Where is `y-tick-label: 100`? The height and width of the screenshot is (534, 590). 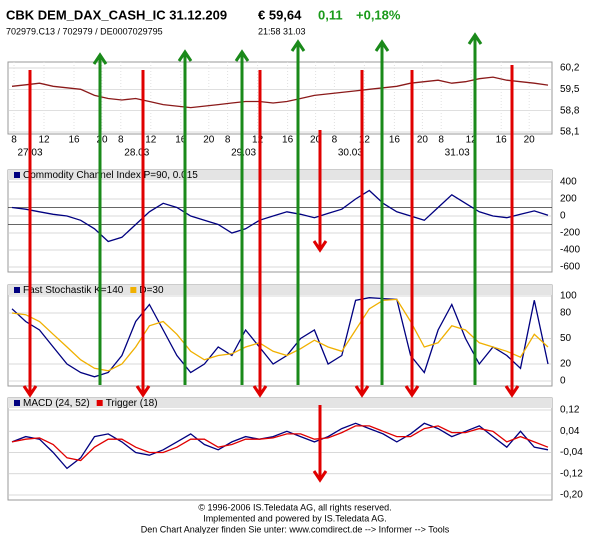 y-tick-label: 100 is located at coordinates (568, 296).